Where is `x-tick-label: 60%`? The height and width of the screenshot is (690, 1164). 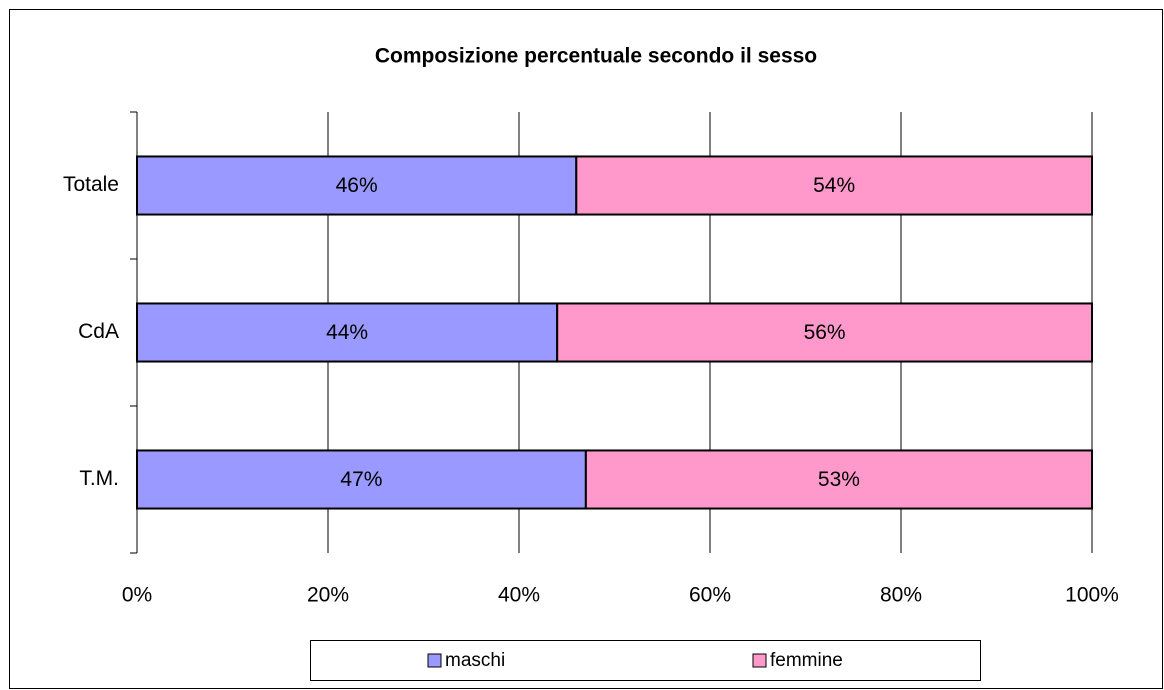
x-tick-label: 60% is located at coordinates (710, 595).